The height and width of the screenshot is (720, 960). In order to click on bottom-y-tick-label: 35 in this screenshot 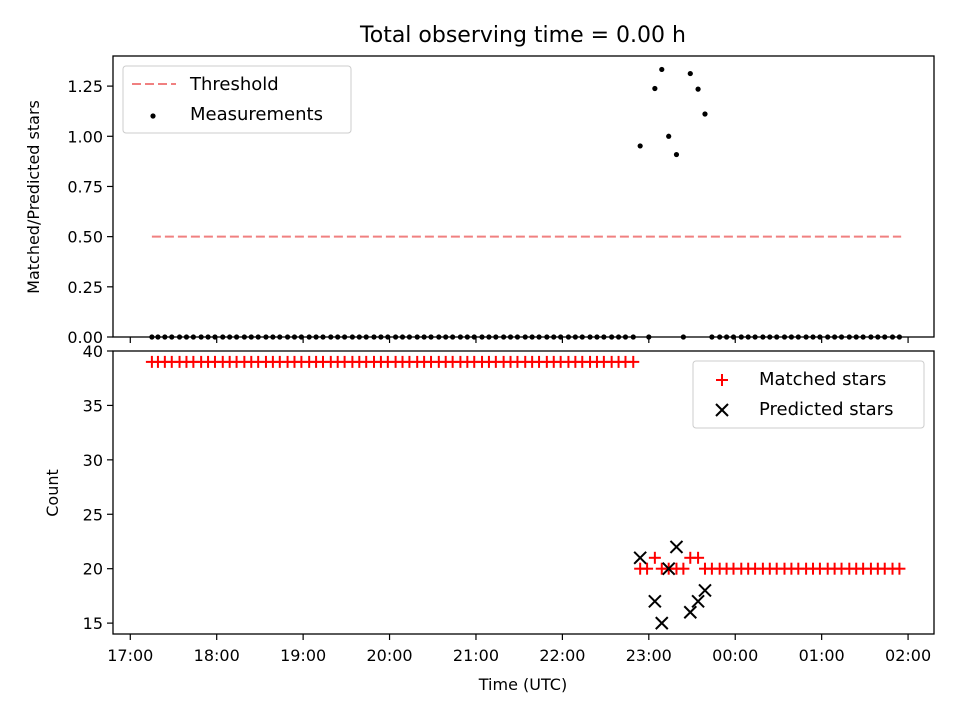, I will do `click(93, 405)`.